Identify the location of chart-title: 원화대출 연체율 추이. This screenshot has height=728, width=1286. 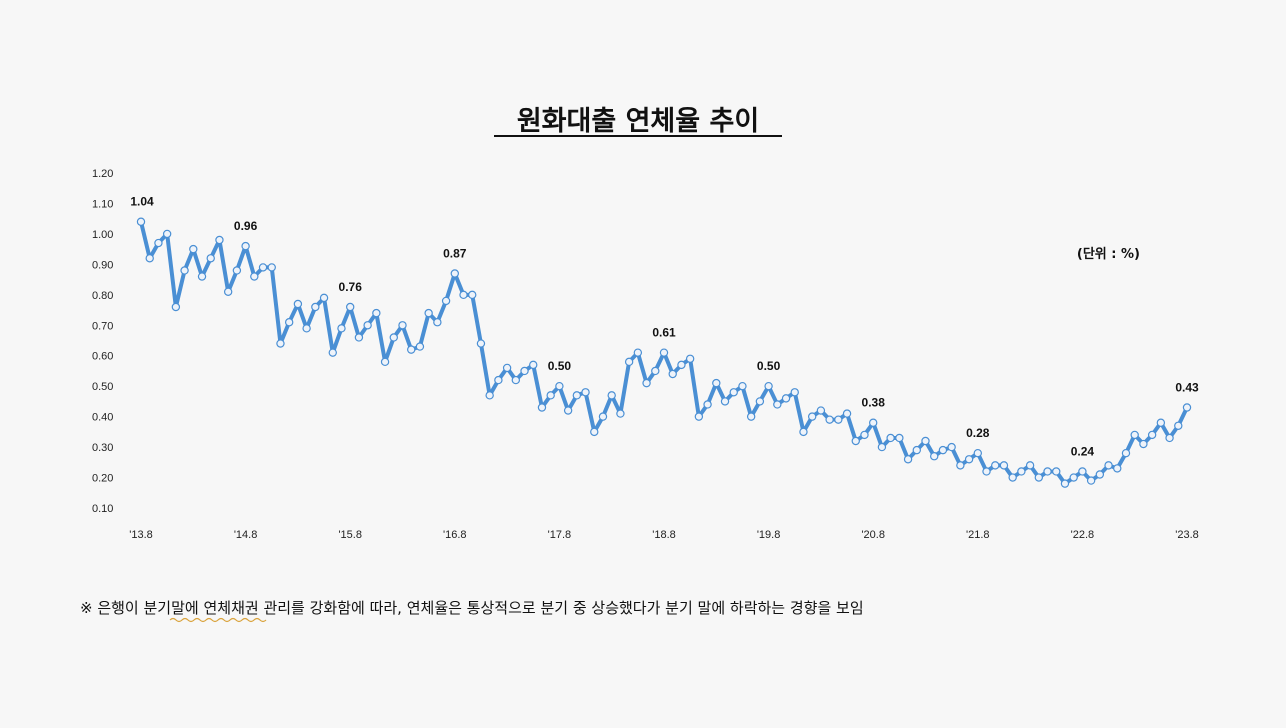
(638, 121).